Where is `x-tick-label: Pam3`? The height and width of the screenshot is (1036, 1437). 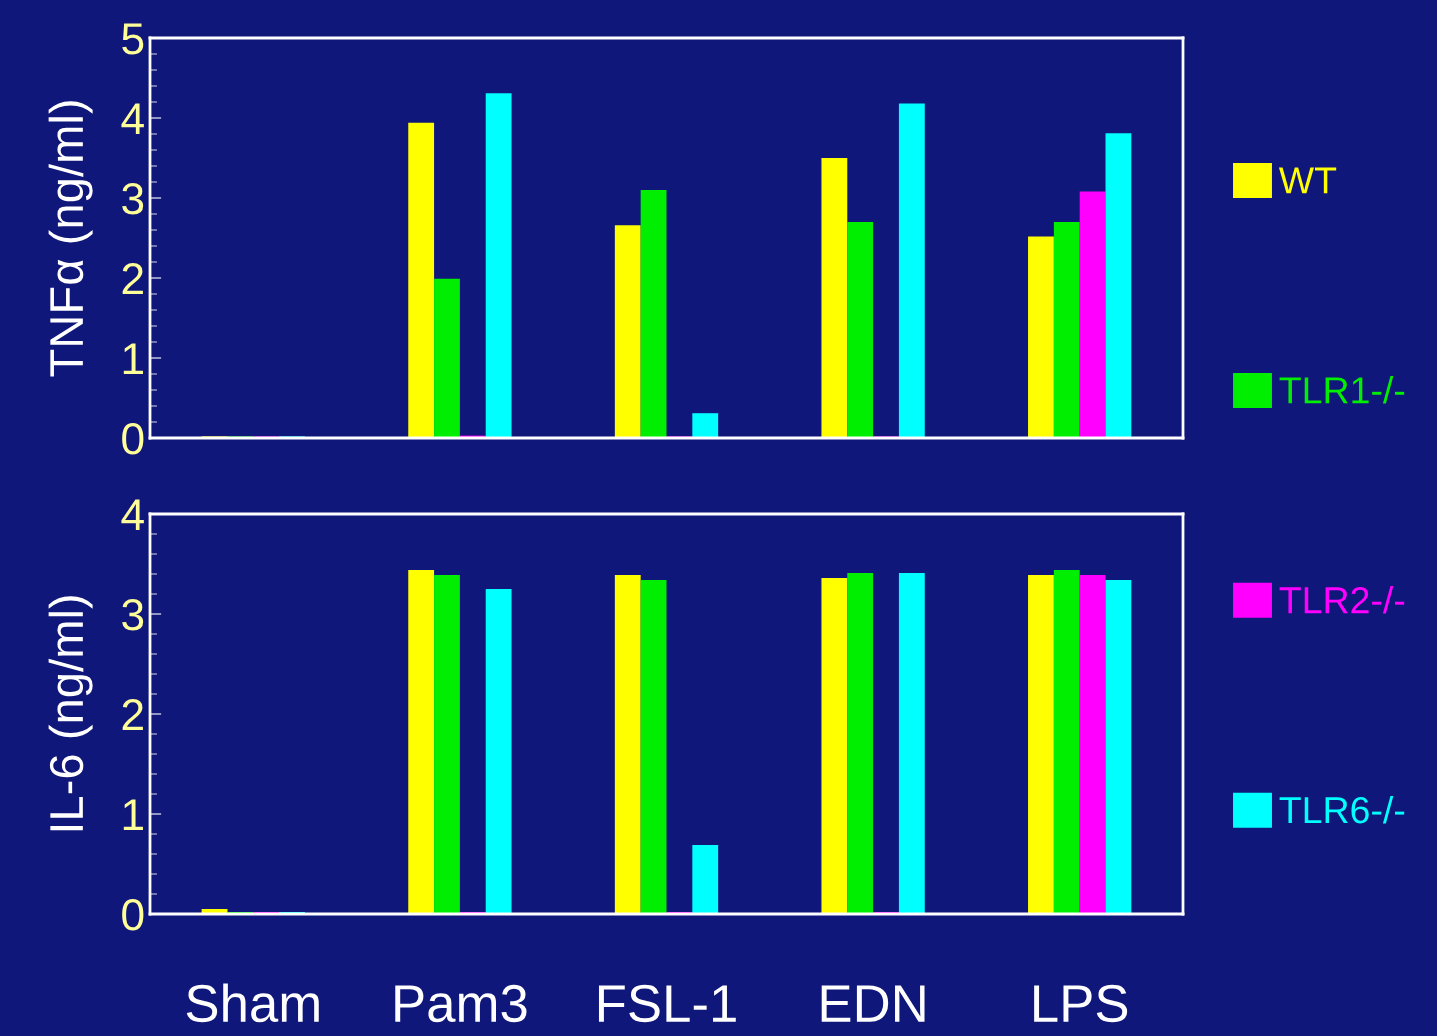 x-tick-label: Pam3 is located at coordinates (461, 1003).